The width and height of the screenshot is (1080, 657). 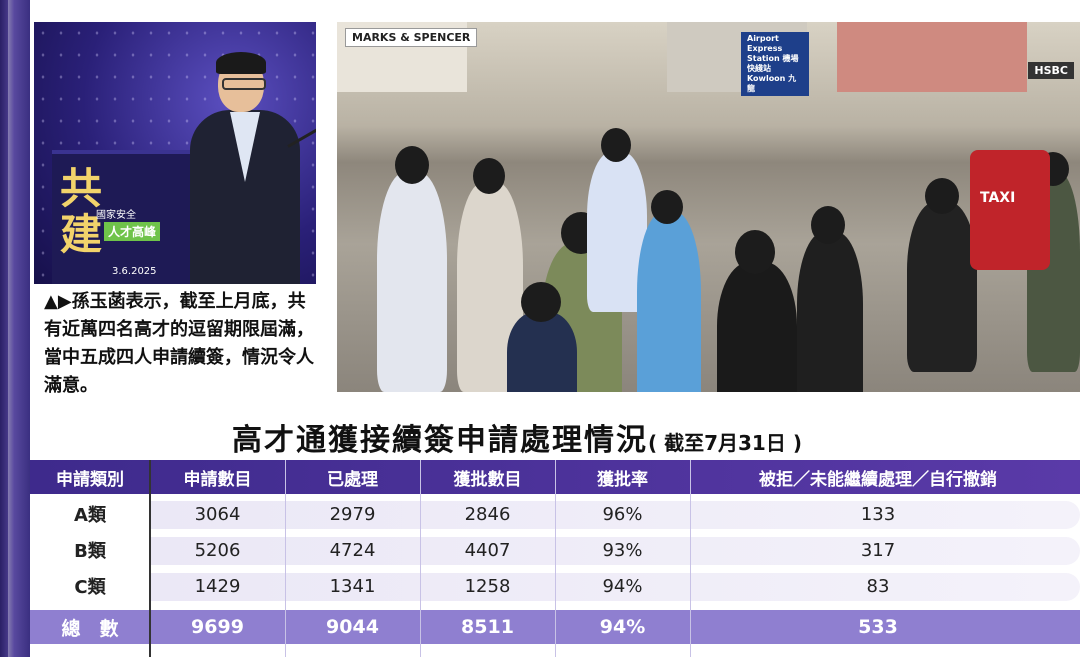 What do you see at coordinates (487, 586) in the screenshot?
I see `row-approved: 1258` at bounding box center [487, 586].